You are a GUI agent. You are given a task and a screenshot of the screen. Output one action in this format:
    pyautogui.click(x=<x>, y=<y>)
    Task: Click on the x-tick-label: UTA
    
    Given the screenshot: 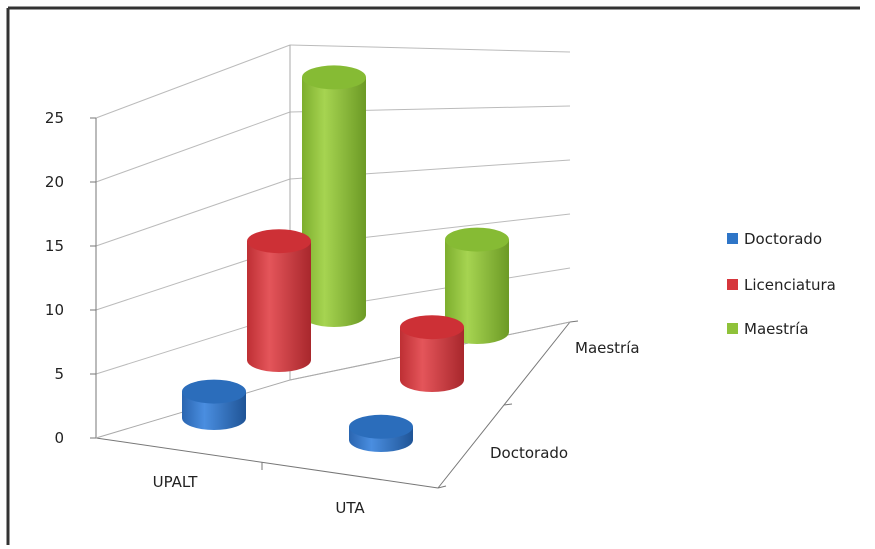 What is the action you would take?
    pyautogui.click(x=350, y=508)
    